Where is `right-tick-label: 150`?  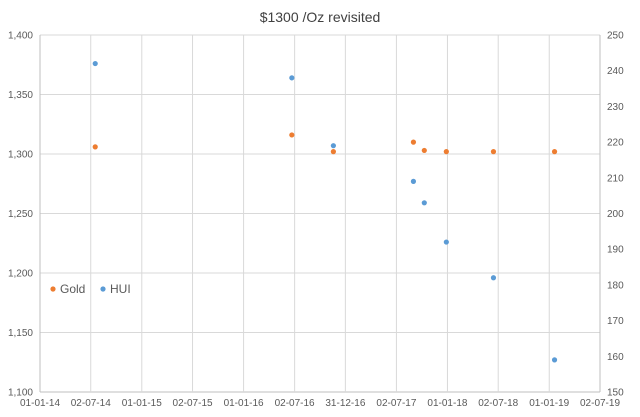
right-tick-label: 150 is located at coordinates (615, 393).